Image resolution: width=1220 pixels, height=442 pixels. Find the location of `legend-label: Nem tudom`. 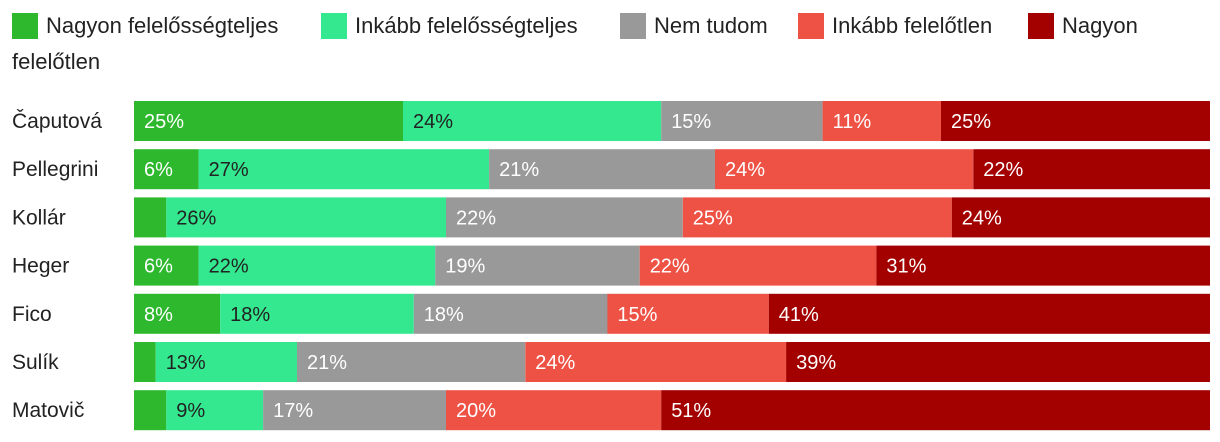

legend-label: Nem tudom is located at coordinates (711, 25).